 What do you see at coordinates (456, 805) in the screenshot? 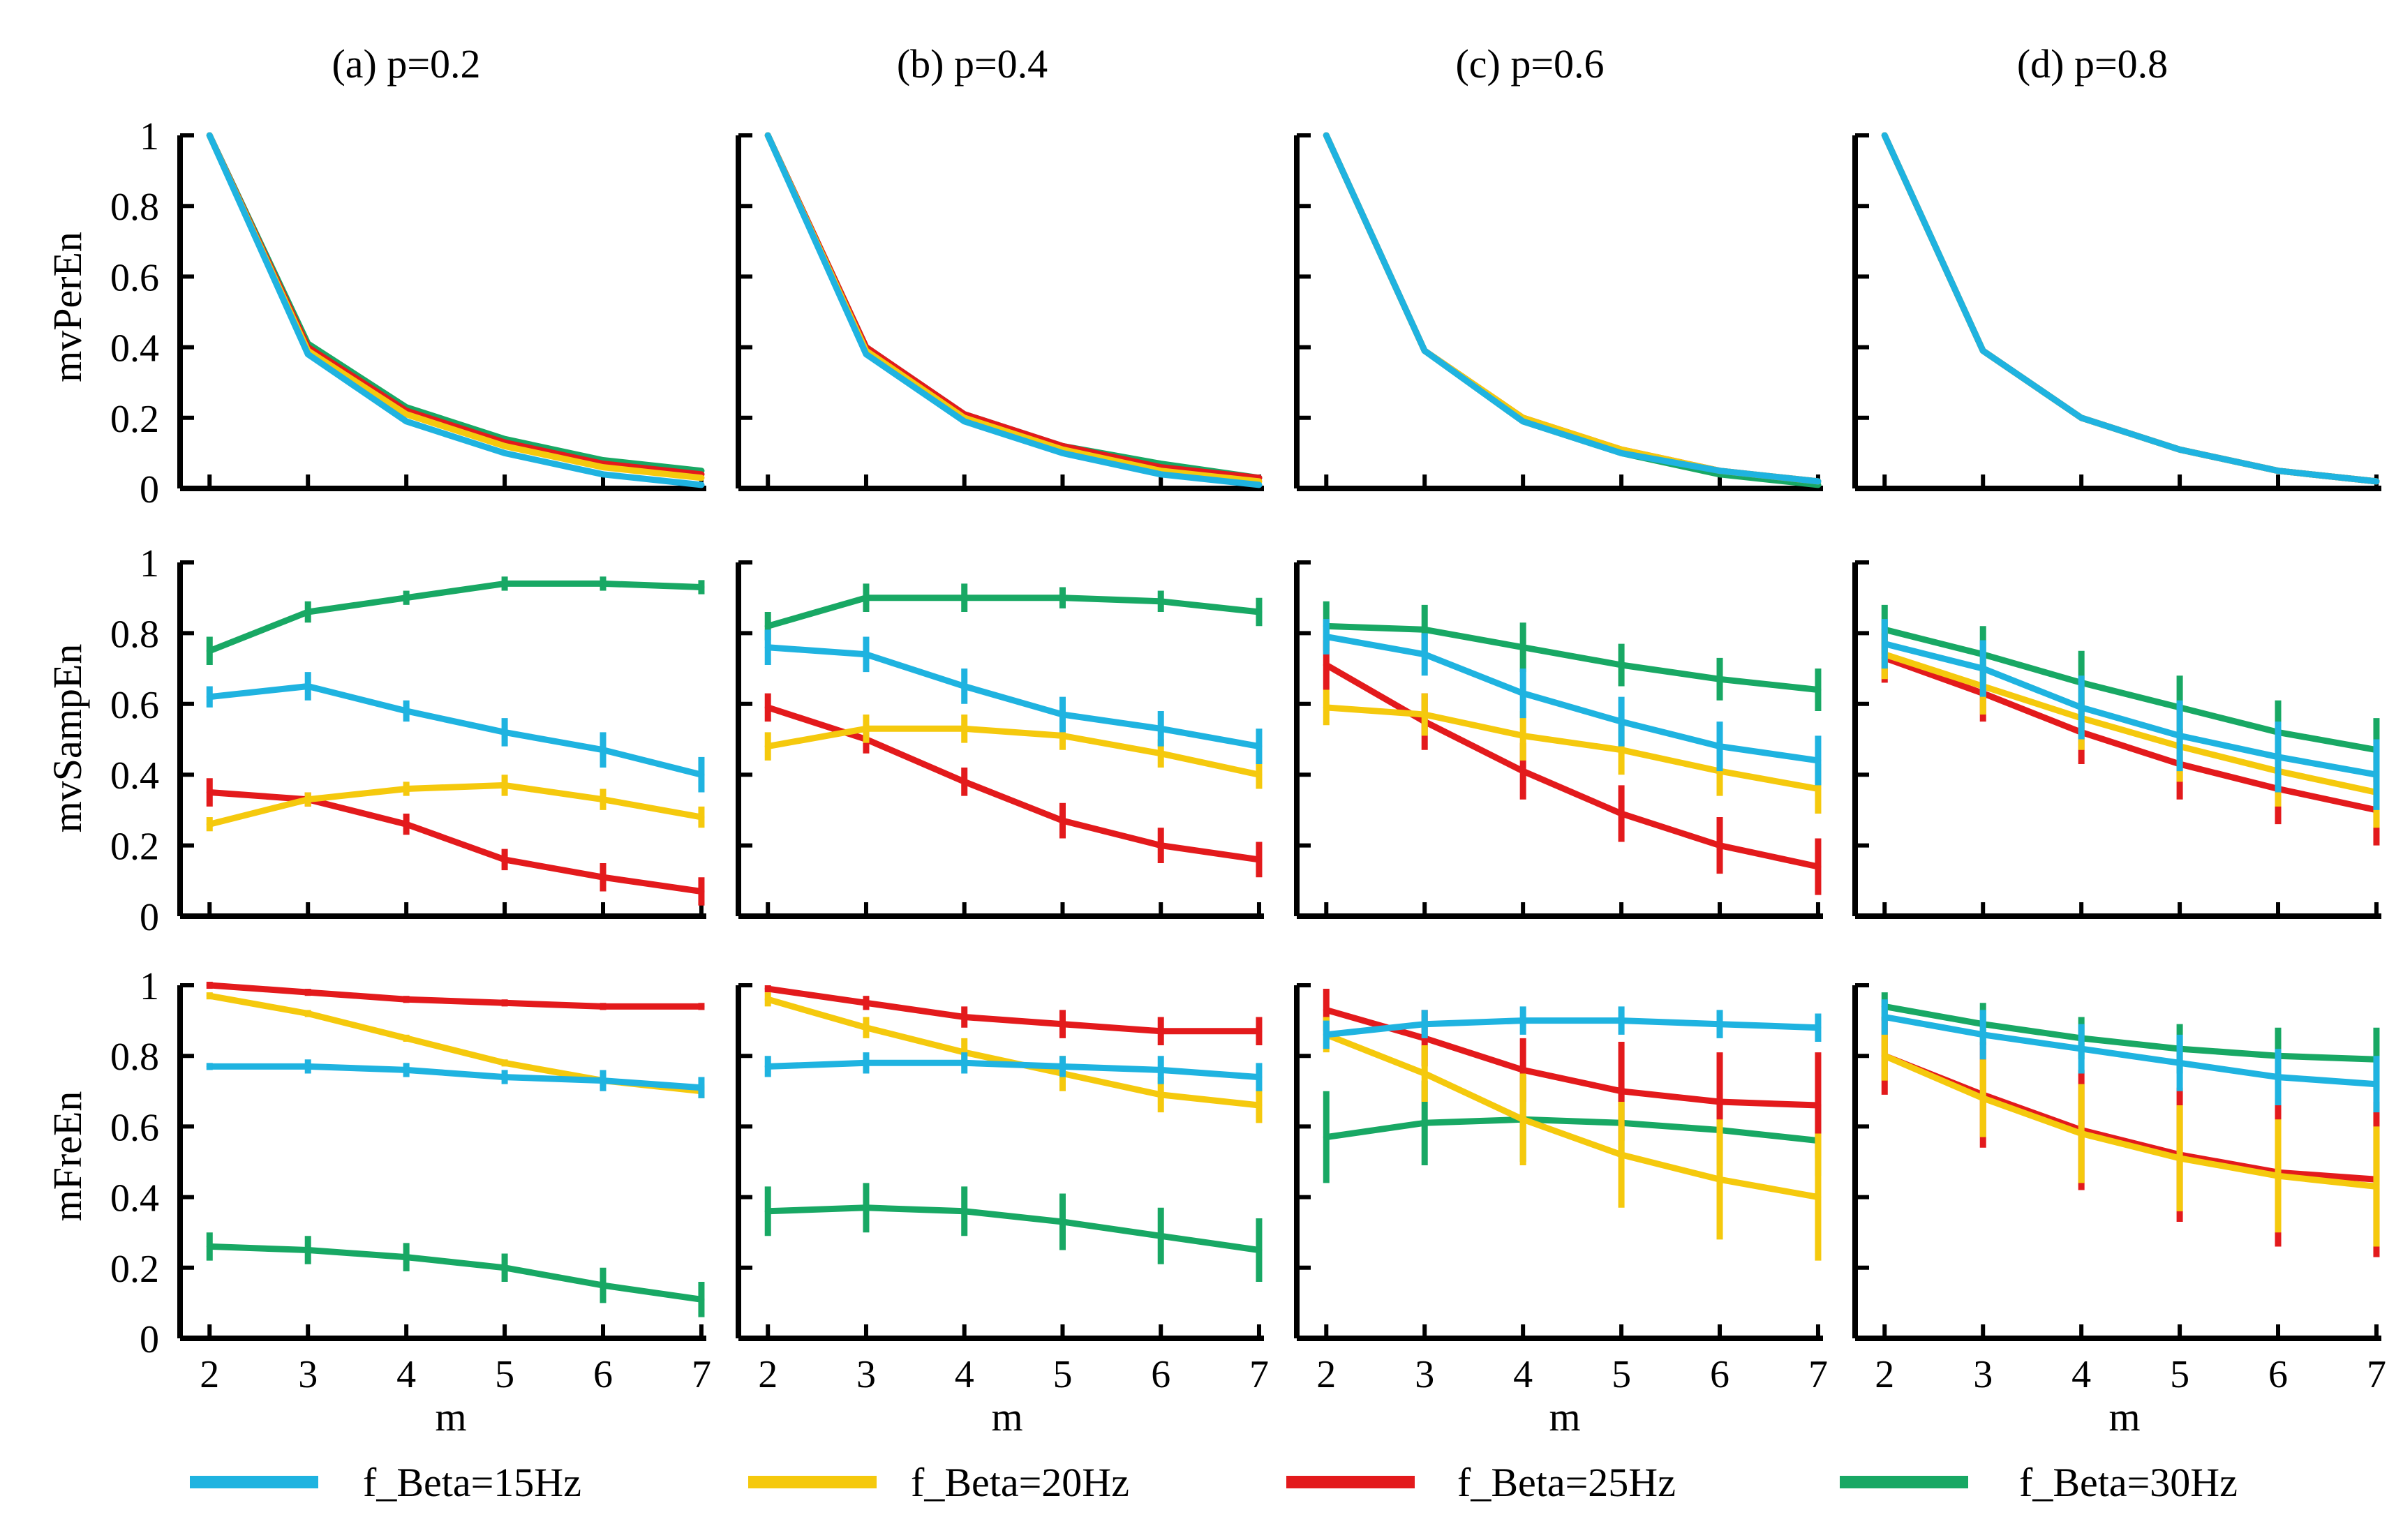
I see `panel-mvsampen-a-series-20hz` at bounding box center [456, 805].